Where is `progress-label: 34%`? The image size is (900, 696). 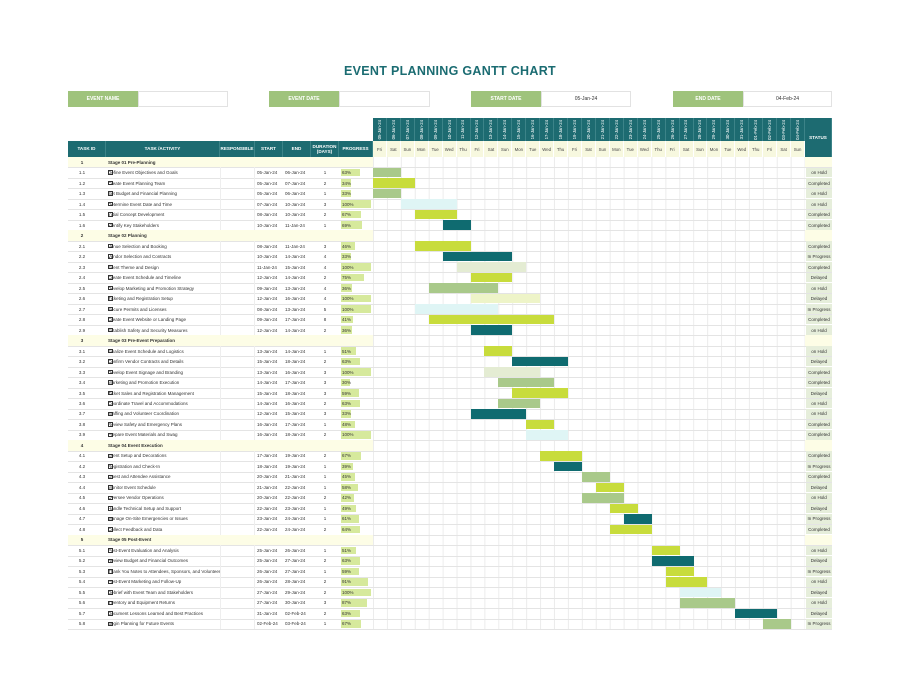 progress-label: 34% is located at coordinates (347, 183).